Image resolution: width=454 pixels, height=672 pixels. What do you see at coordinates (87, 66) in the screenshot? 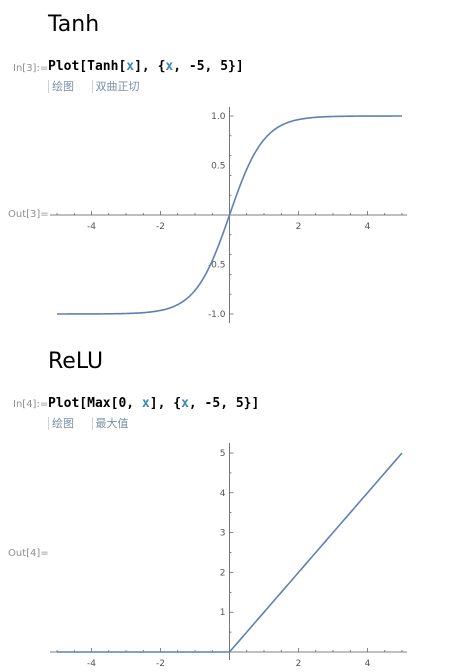
I see `code-part: Plot[Tanh[` at bounding box center [87, 66].